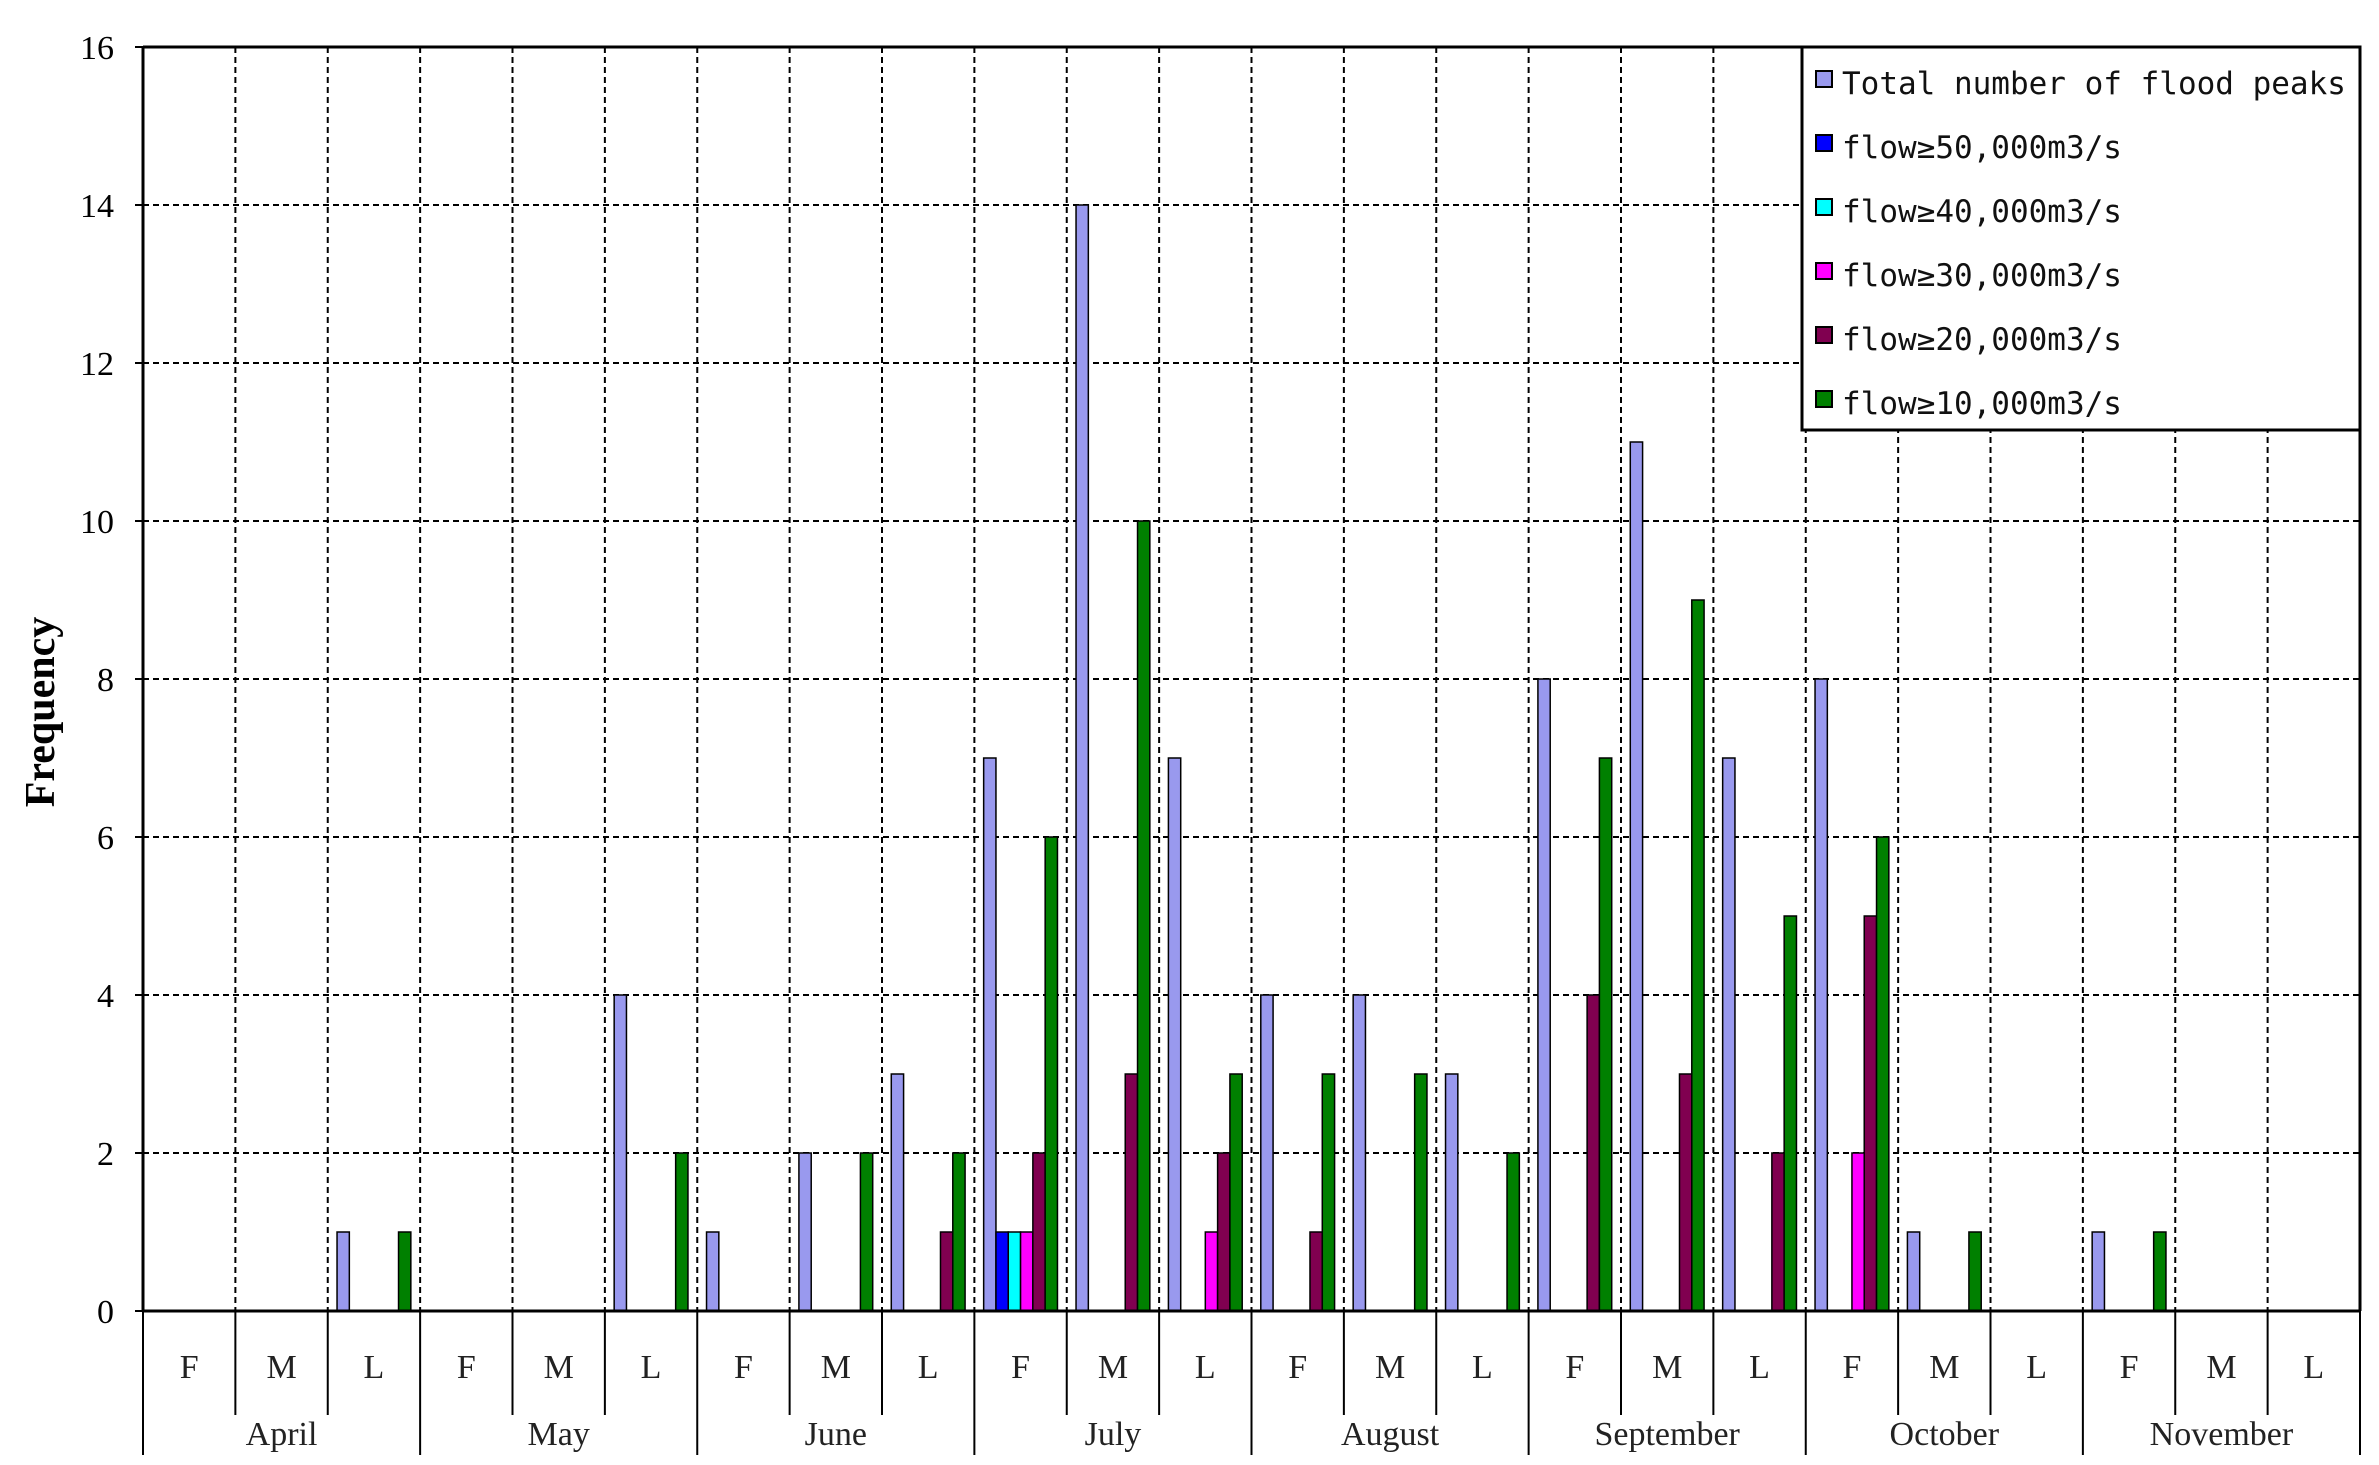 This screenshot has height=1465, width=2379. Describe the element at coordinates (559, 1434) in the screenshot. I see `month-label: May` at that location.